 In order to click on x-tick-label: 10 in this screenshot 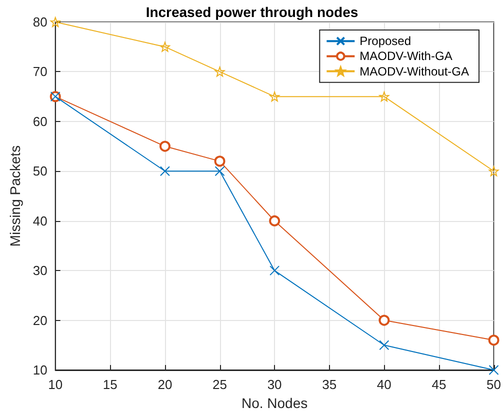, I will do `click(55, 384)`.